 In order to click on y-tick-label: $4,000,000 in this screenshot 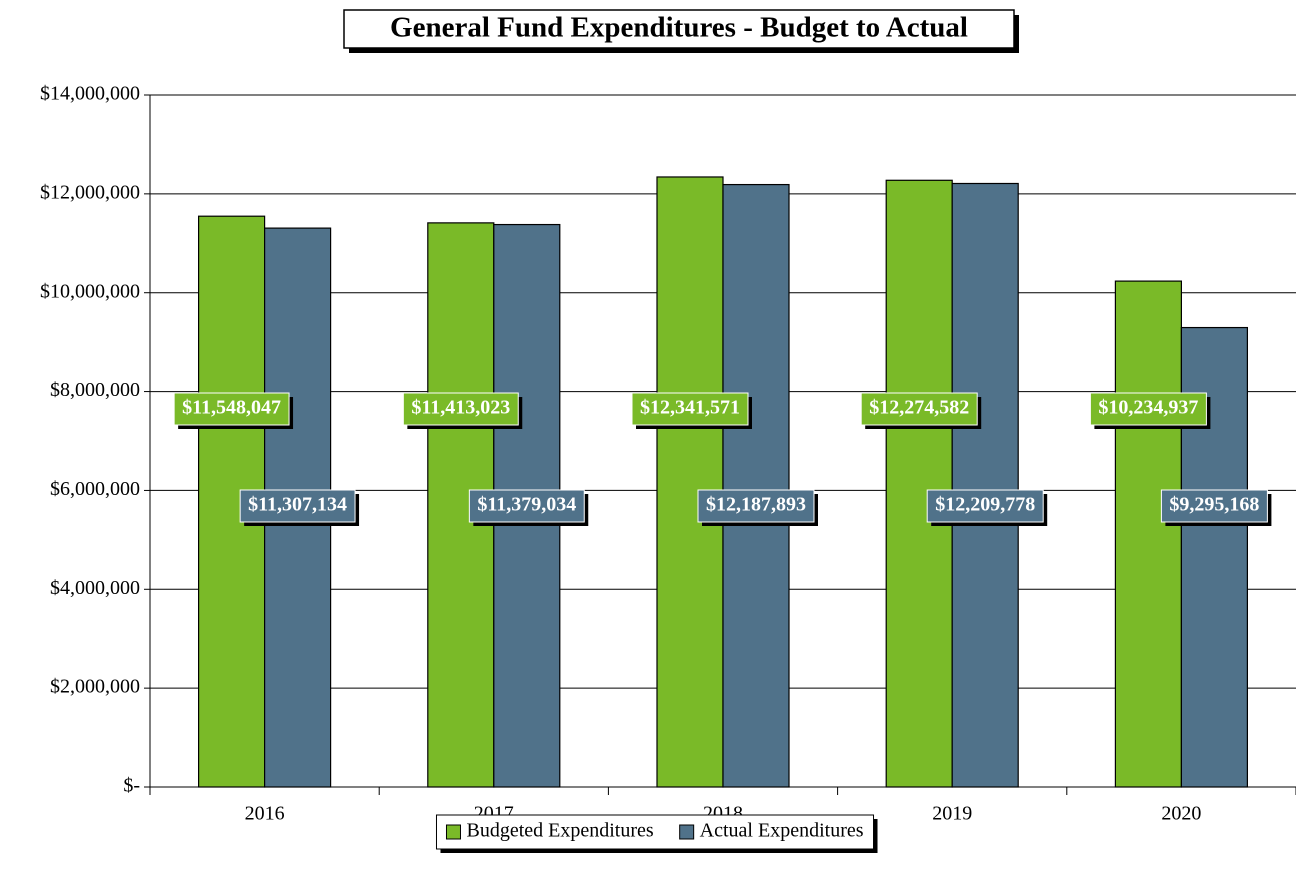, I will do `click(95, 588)`.